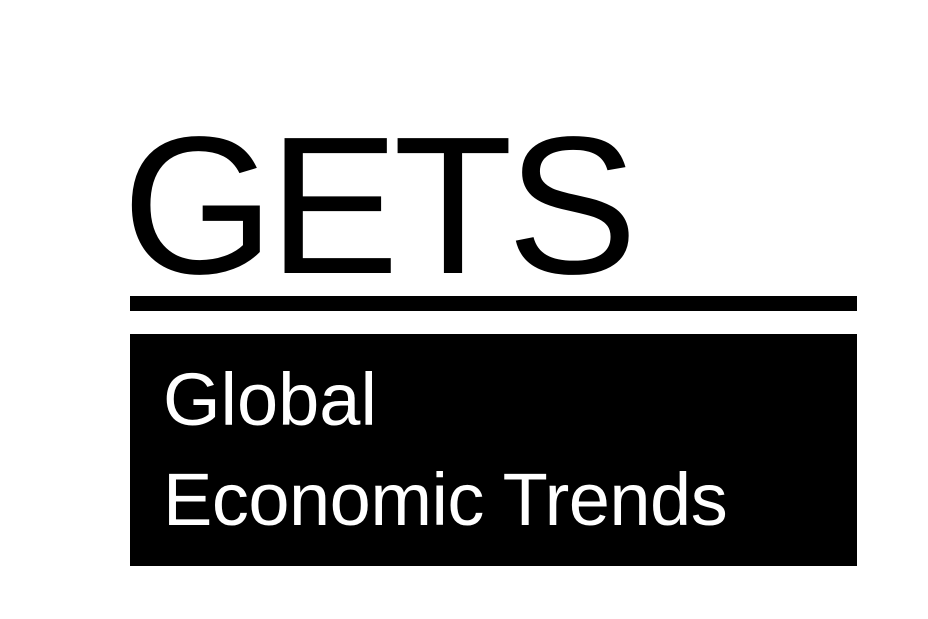  What do you see at coordinates (493, 303) in the screenshot?
I see `logo-divider-rule` at bounding box center [493, 303].